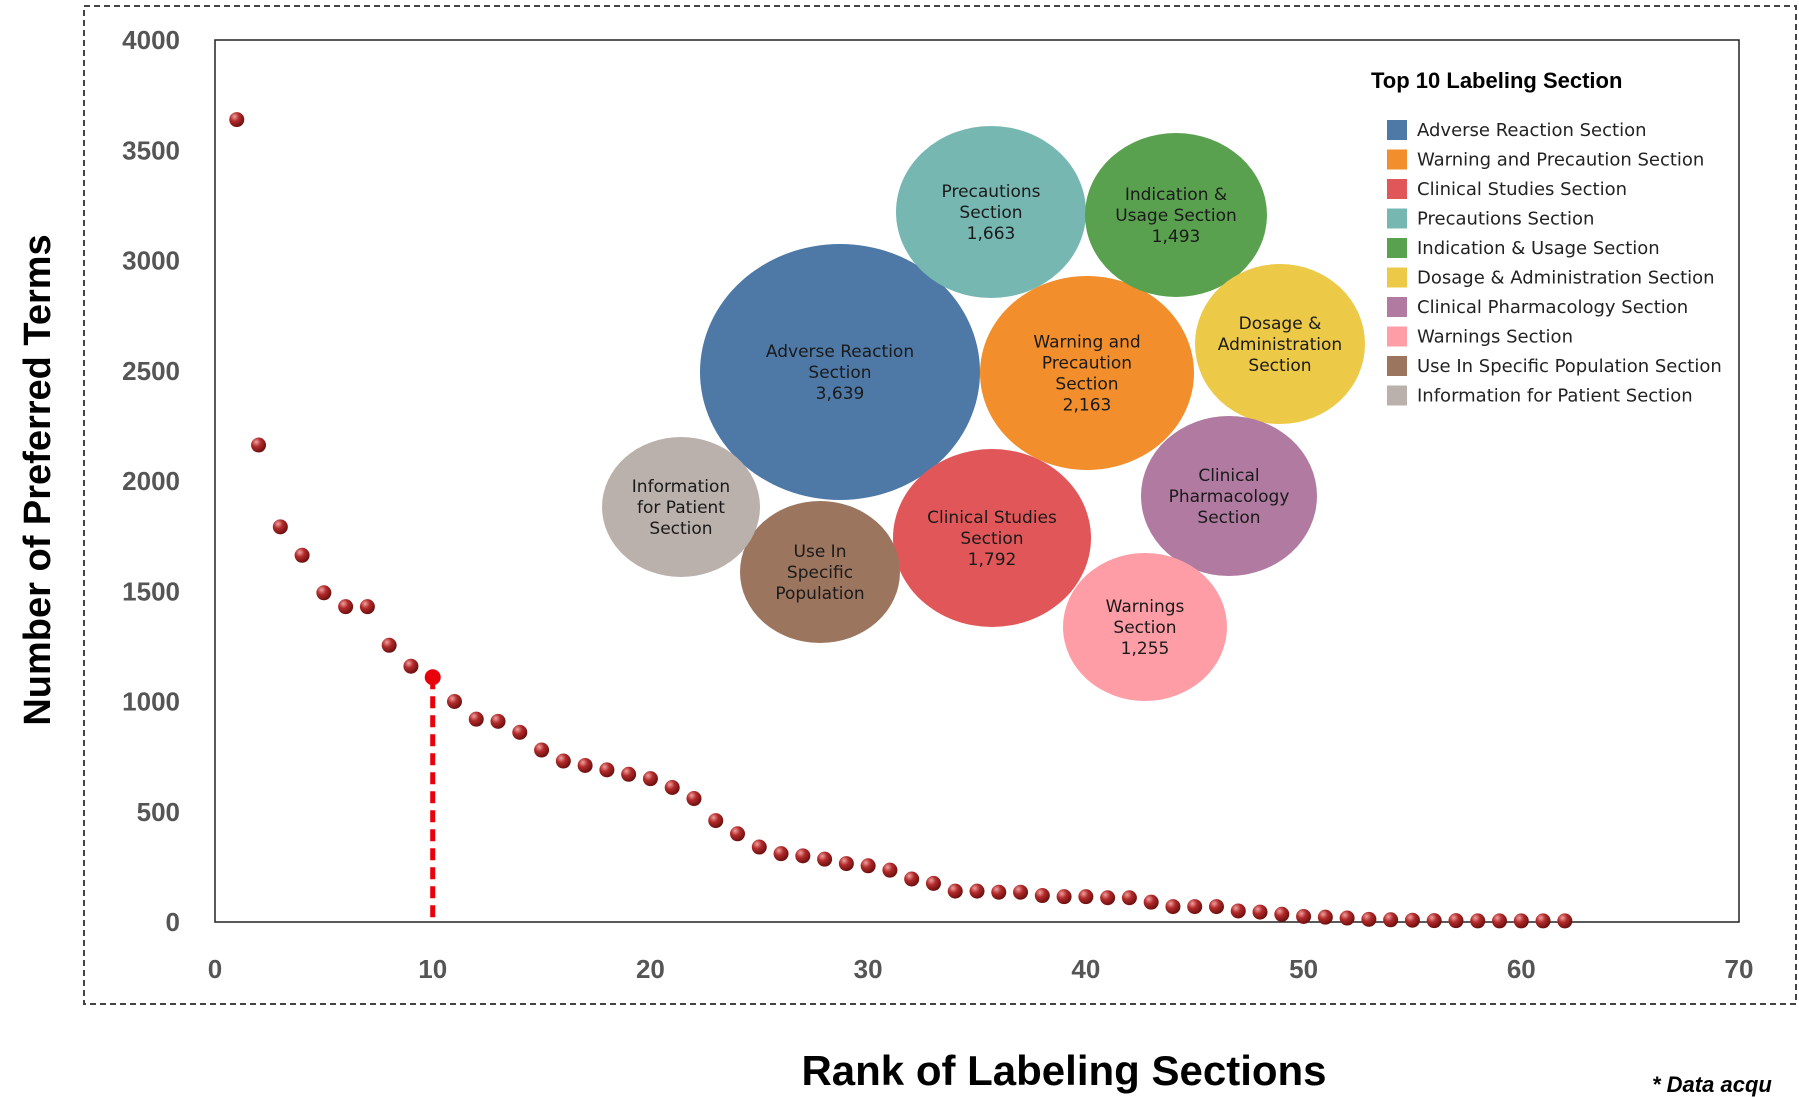 The height and width of the screenshot is (1097, 1799). What do you see at coordinates (991, 192) in the screenshot?
I see `bubble-label: Precautions` at bounding box center [991, 192].